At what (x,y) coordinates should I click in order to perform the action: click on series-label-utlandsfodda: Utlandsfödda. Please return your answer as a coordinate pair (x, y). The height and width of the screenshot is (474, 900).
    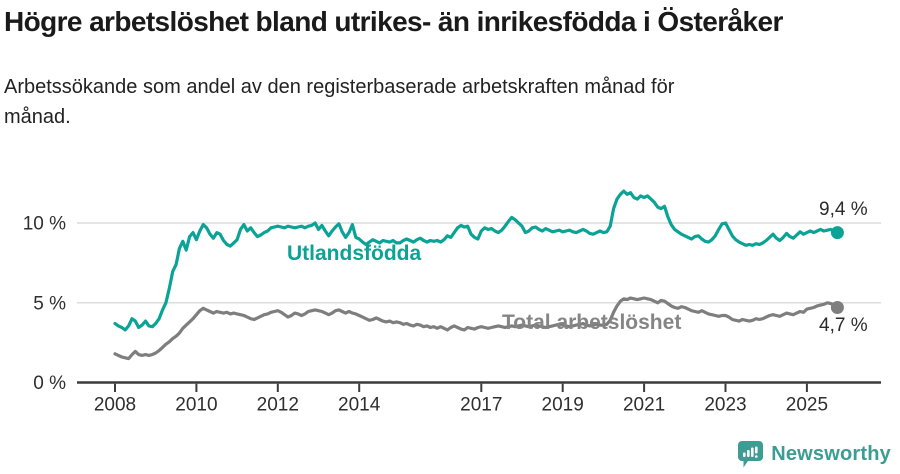
    Looking at the image, I should click on (354, 253).